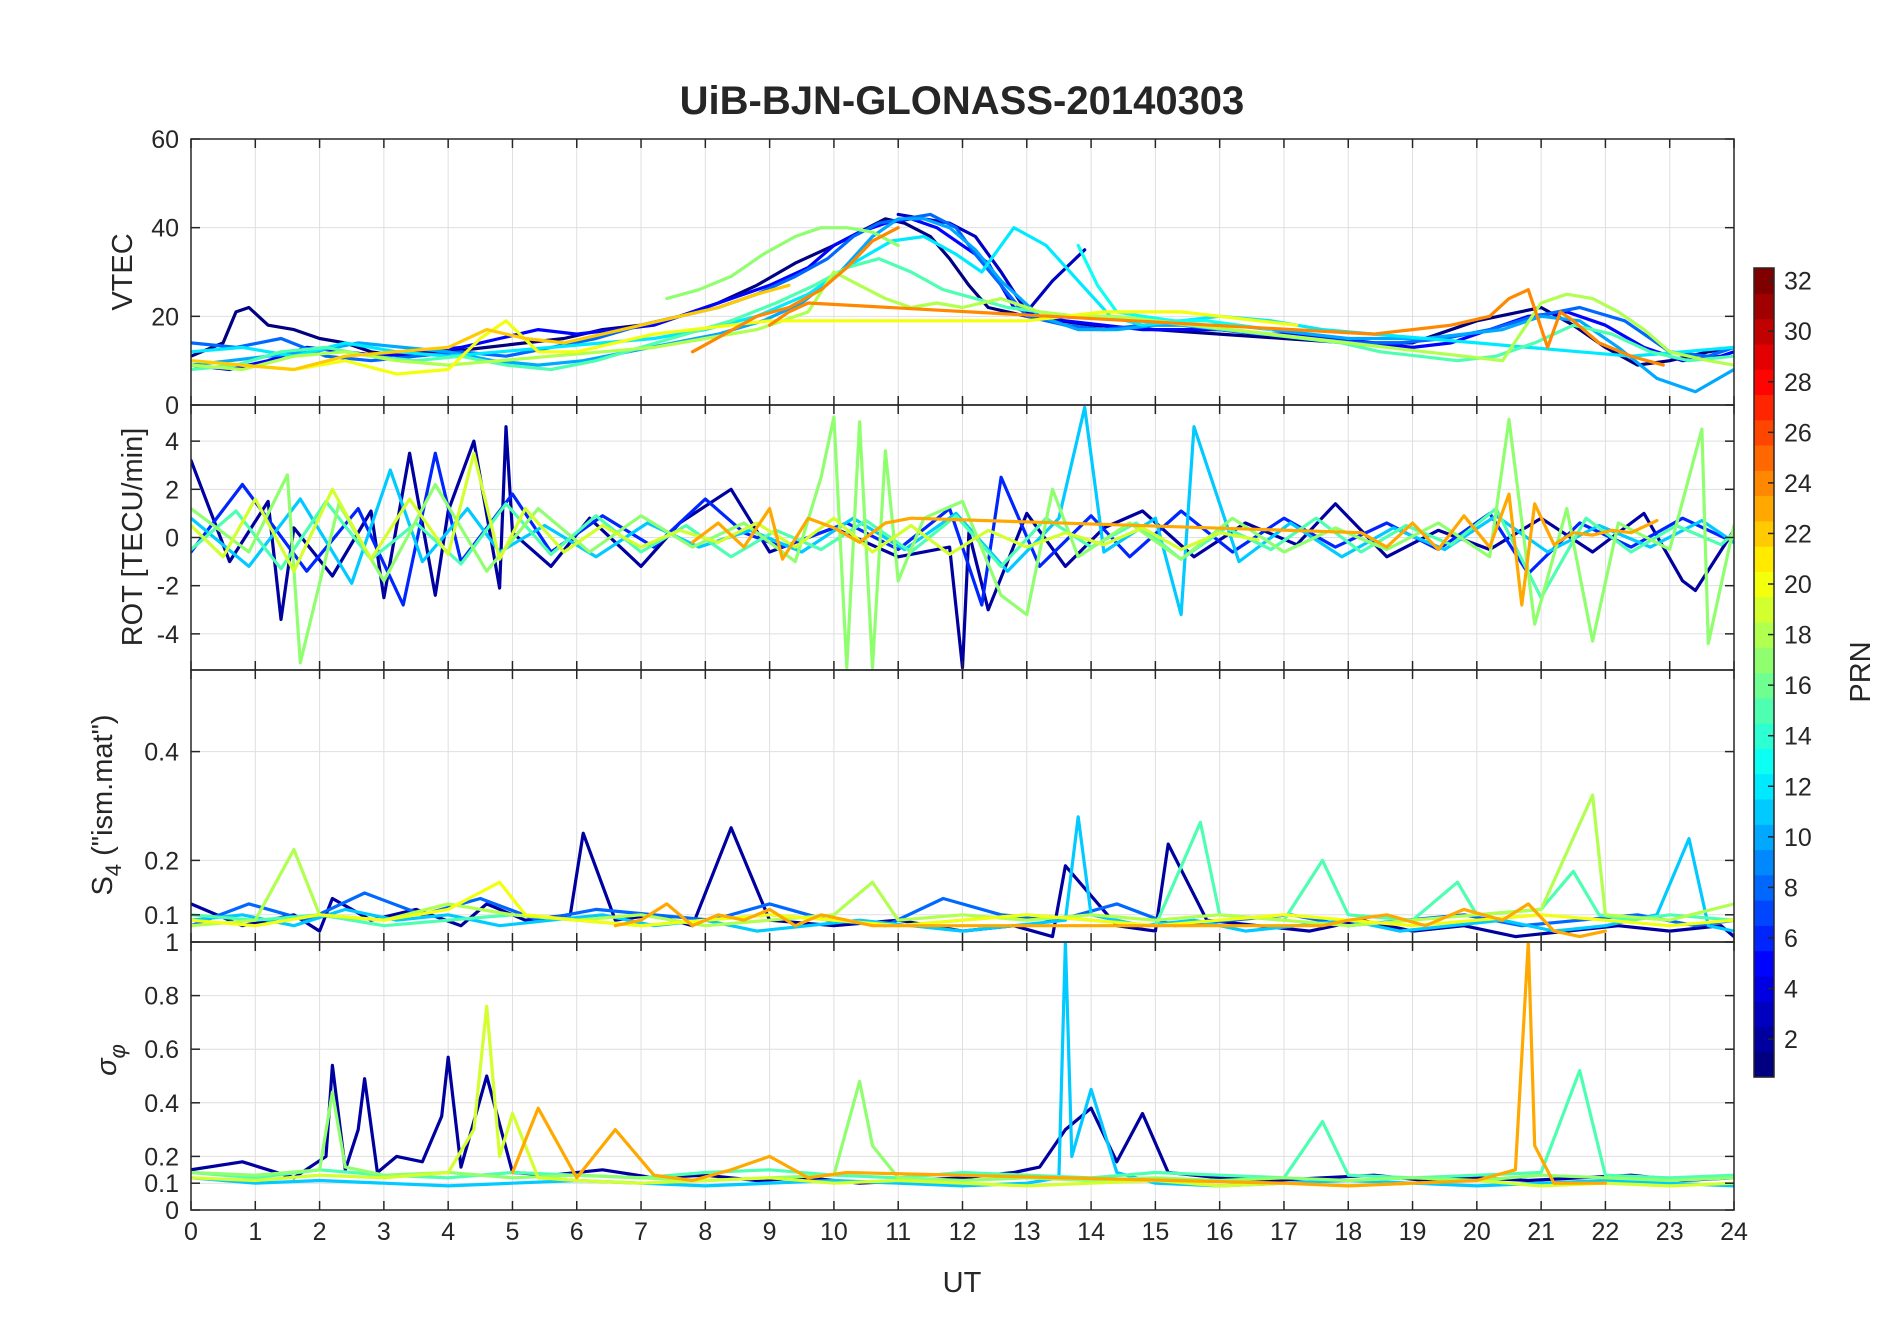 The height and width of the screenshot is (1330, 1902). Describe the element at coordinates (1791, 1040) in the screenshot. I see `colorbar-tick-label: 2` at that location.